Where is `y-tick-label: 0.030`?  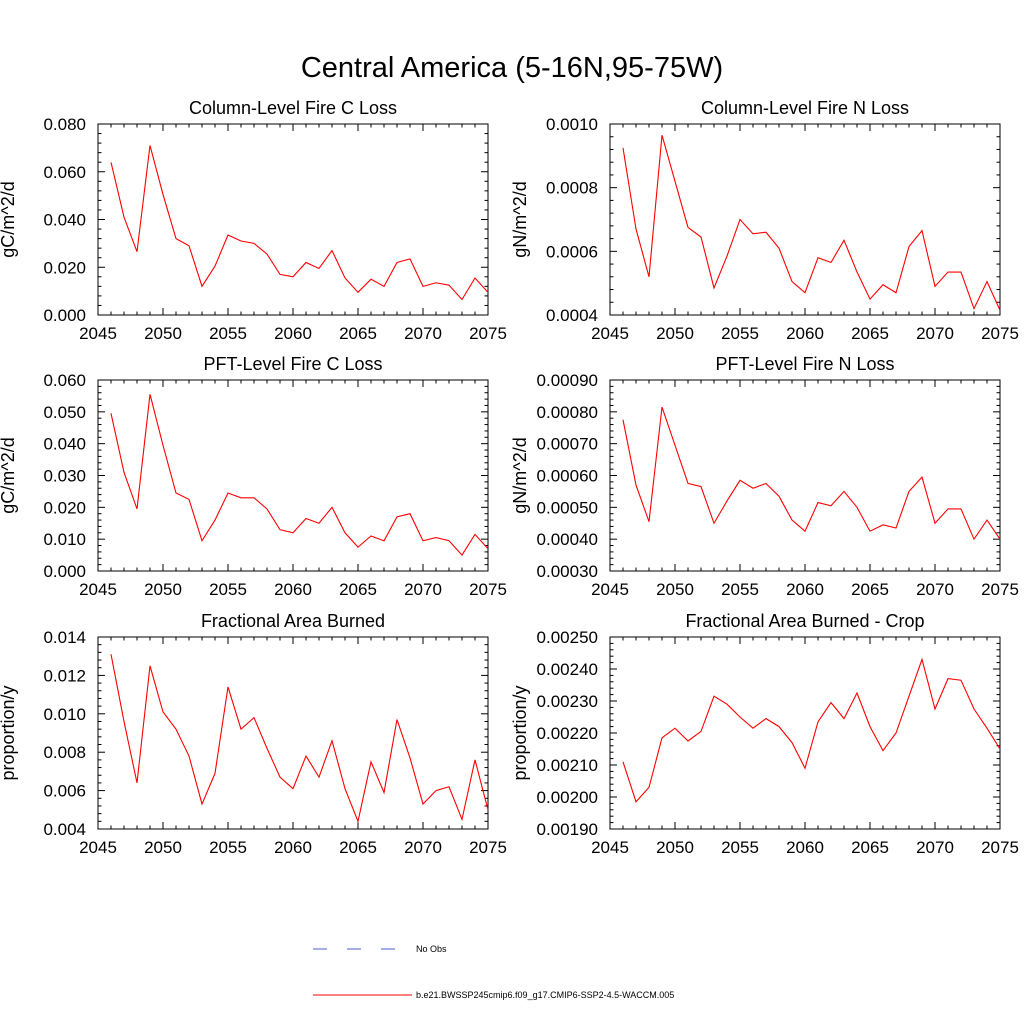 y-tick-label: 0.030 is located at coordinates (64, 476).